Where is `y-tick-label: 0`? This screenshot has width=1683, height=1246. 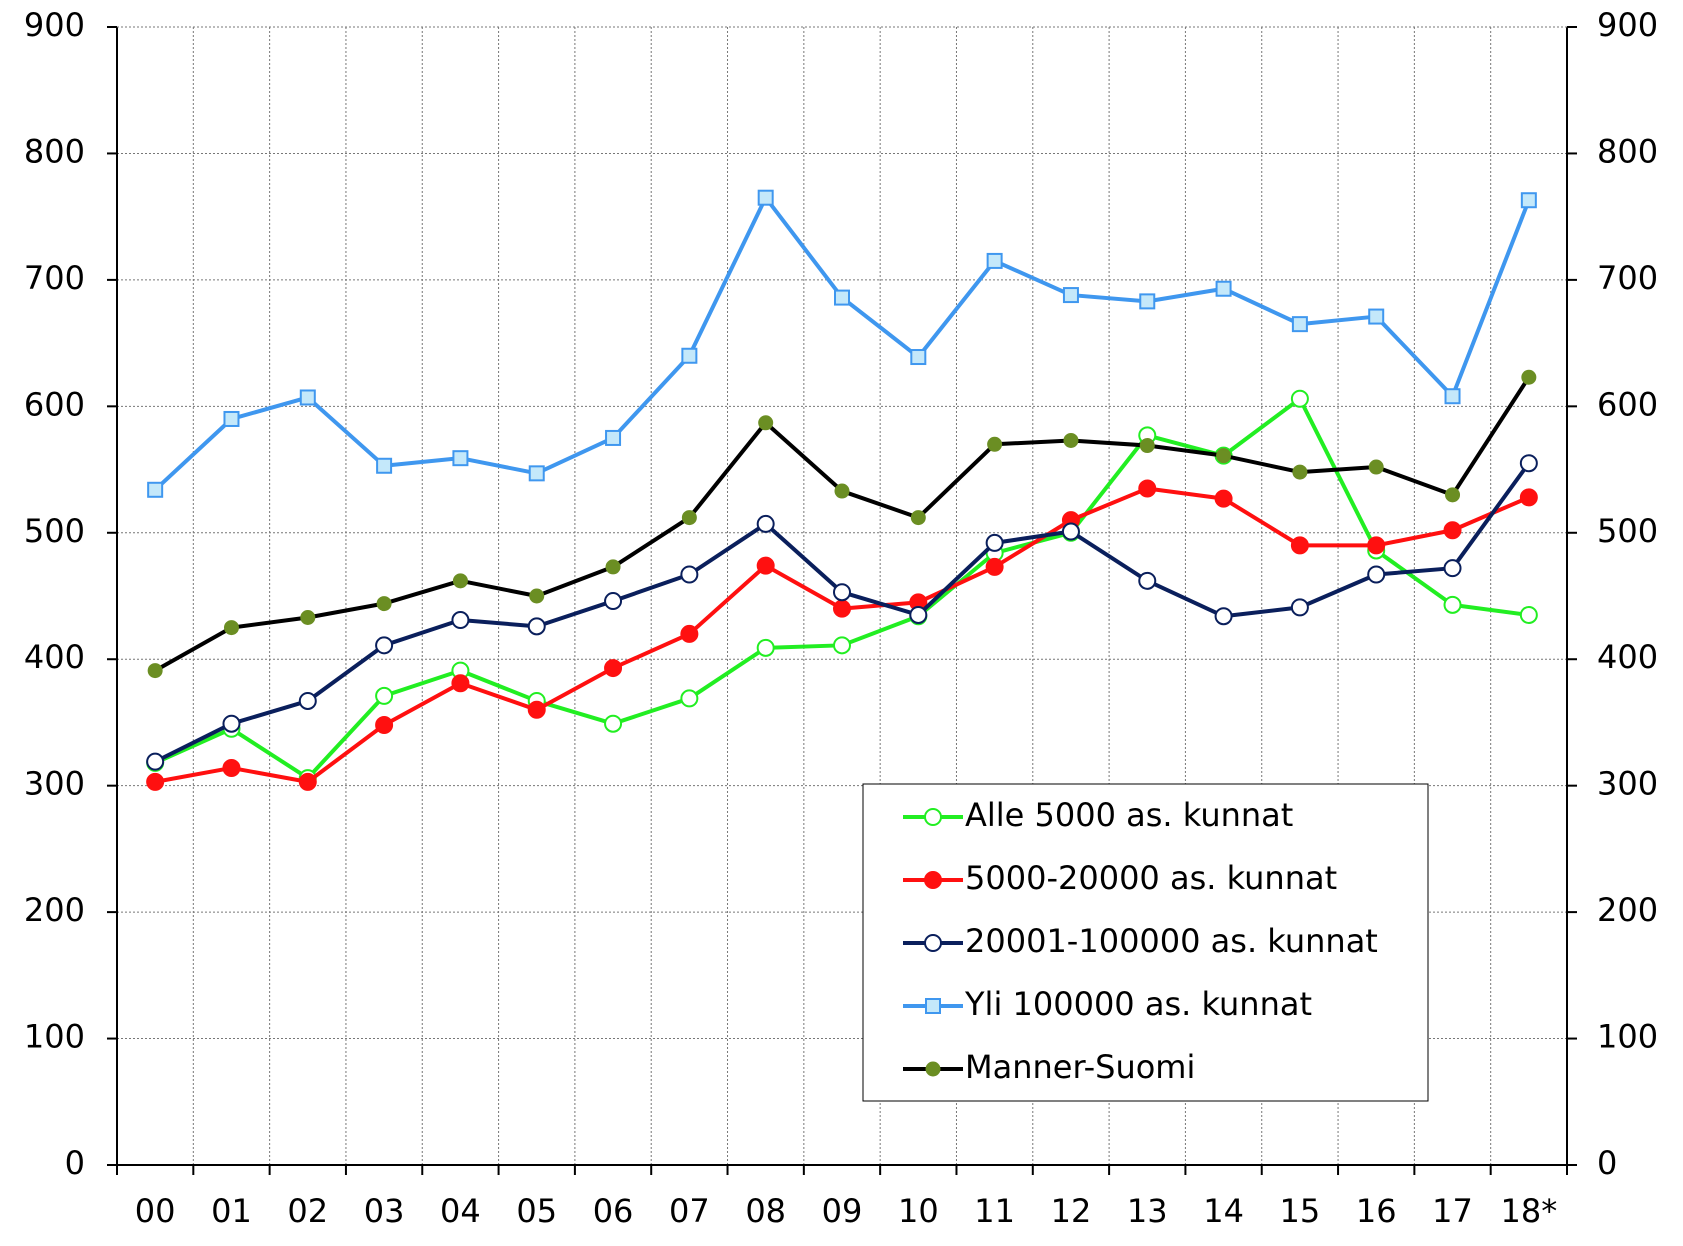 y-tick-label: 0 is located at coordinates (75, 1163).